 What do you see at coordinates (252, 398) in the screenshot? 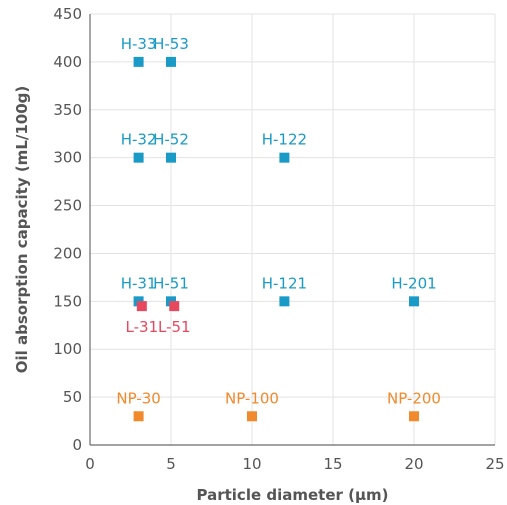
I see `point-label-np-100: NP-100` at bounding box center [252, 398].